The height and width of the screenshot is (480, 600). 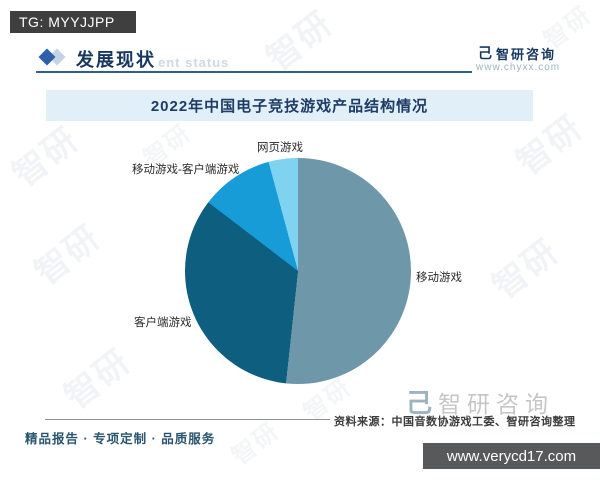 I want to click on brand-watermark-text: 智研咨询, so click(x=496, y=403).